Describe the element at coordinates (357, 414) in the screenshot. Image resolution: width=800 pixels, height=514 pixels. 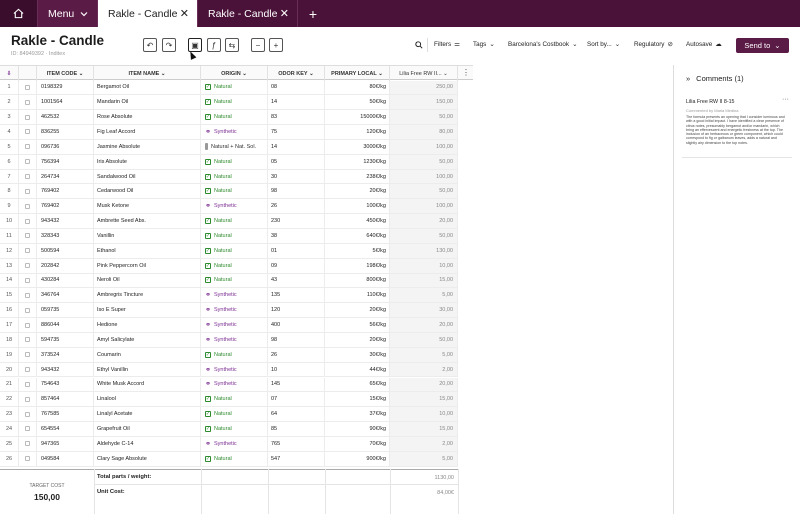
I see `primary-local-cell: 37€/kg` at that location.